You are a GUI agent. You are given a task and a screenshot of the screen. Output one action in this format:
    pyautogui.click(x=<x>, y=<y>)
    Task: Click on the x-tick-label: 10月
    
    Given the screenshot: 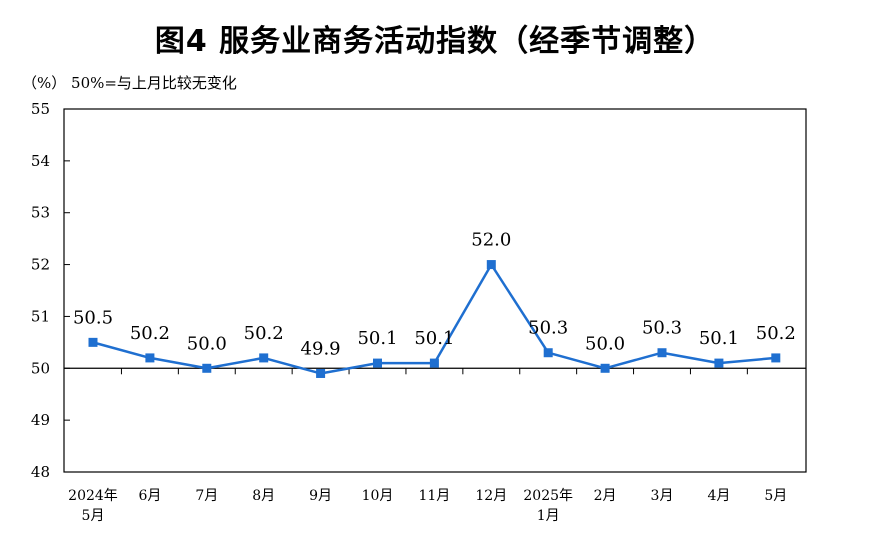 What is the action you would take?
    pyautogui.click(x=378, y=496)
    